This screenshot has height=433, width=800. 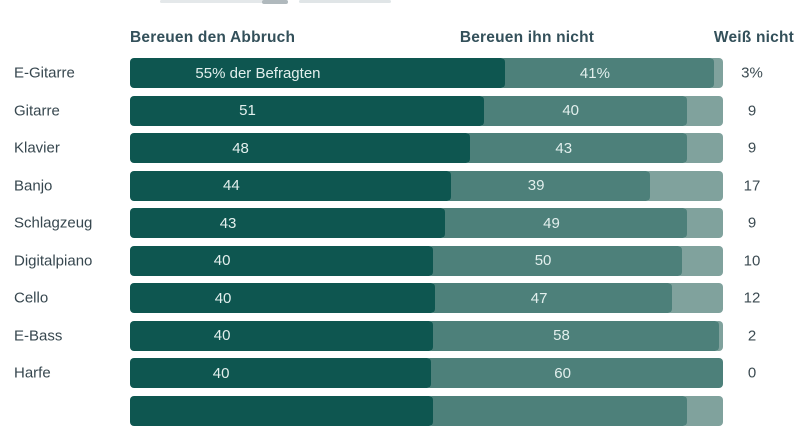 I want to click on category-label: E-Gitarre, so click(x=44, y=73).